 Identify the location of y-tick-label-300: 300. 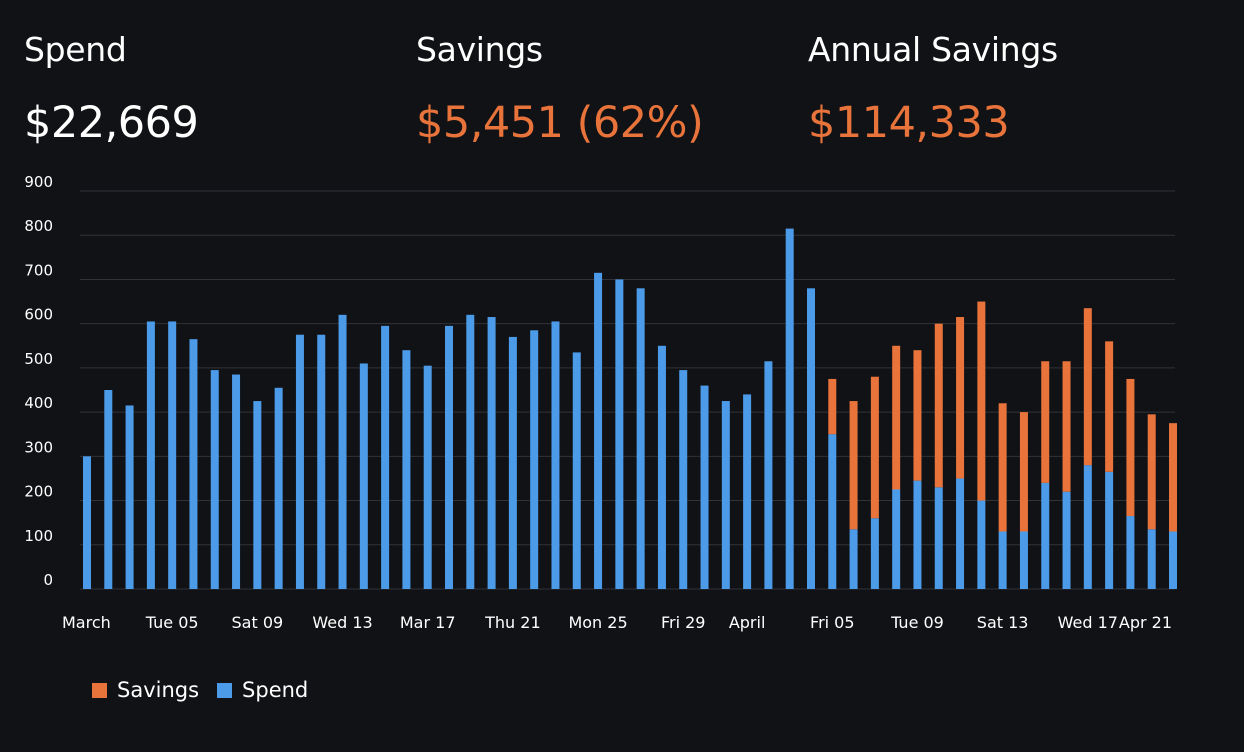
(38, 447).